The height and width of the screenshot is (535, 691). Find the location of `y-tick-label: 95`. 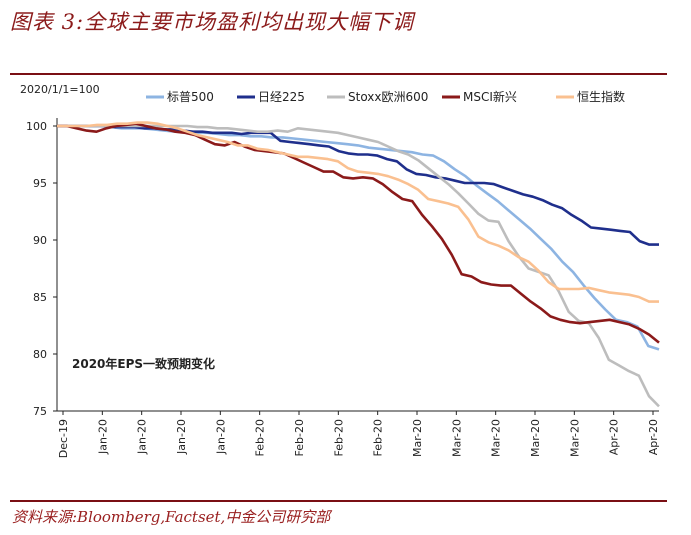

y-tick-label: 95 is located at coordinates (40, 183).